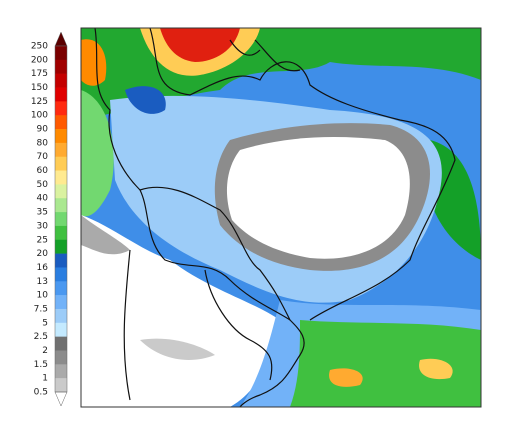 This screenshot has height=422, width=522. I want to click on colorbar-label: 35, so click(42, 213).